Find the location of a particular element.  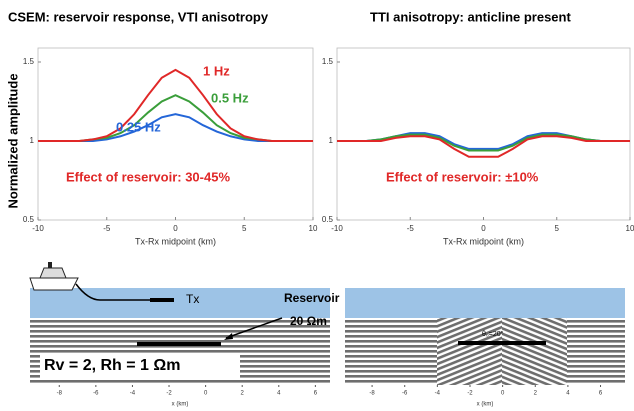

tx-source is located at coordinates (162, 300).